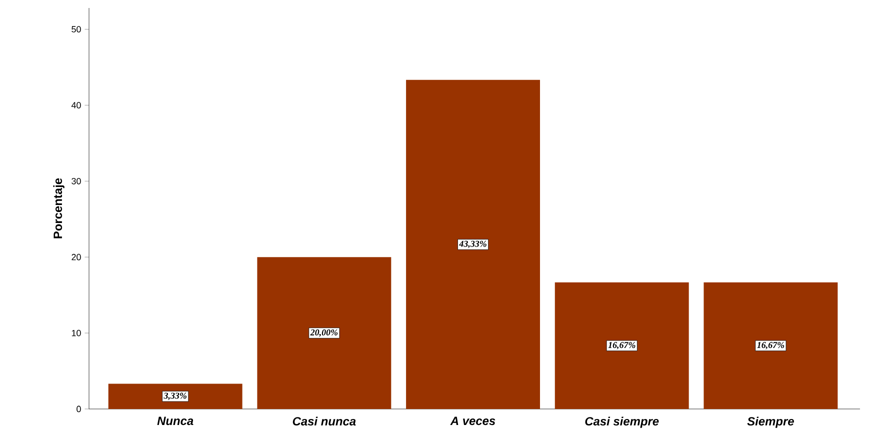 The height and width of the screenshot is (438, 873). Describe the element at coordinates (76, 105) in the screenshot. I see `y-tick-label: 40` at that location.